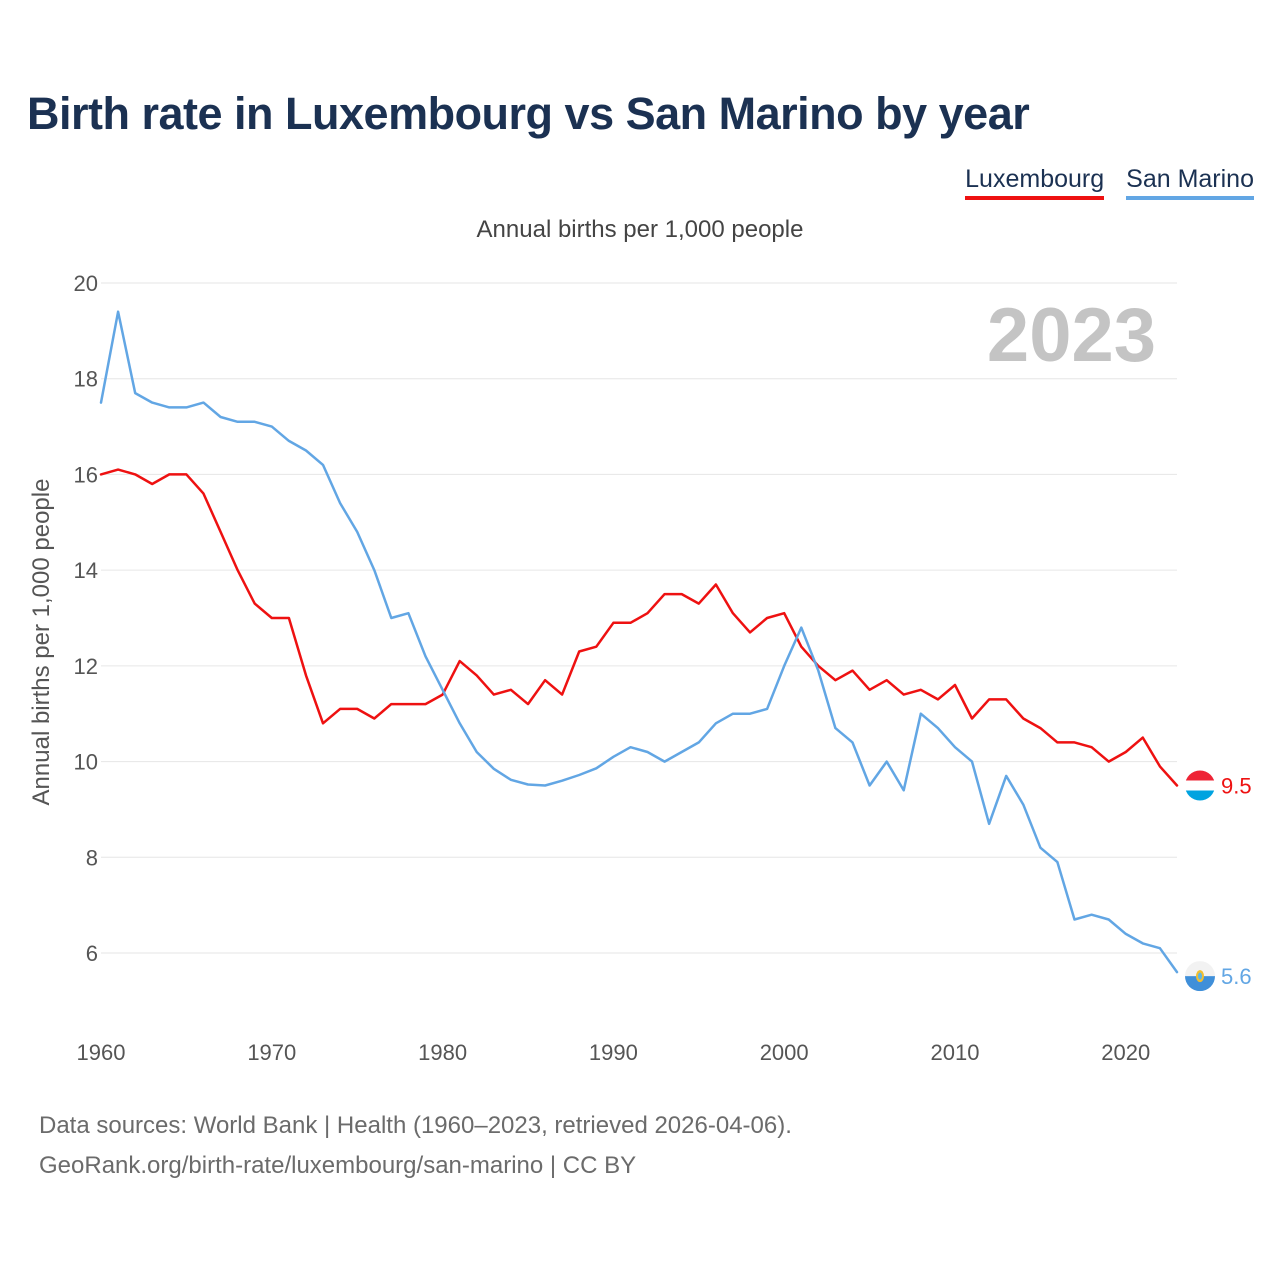 The width and height of the screenshot is (1280, 1280). I want to click on end-markers: 9.5 5.6, so click(1218, 881).